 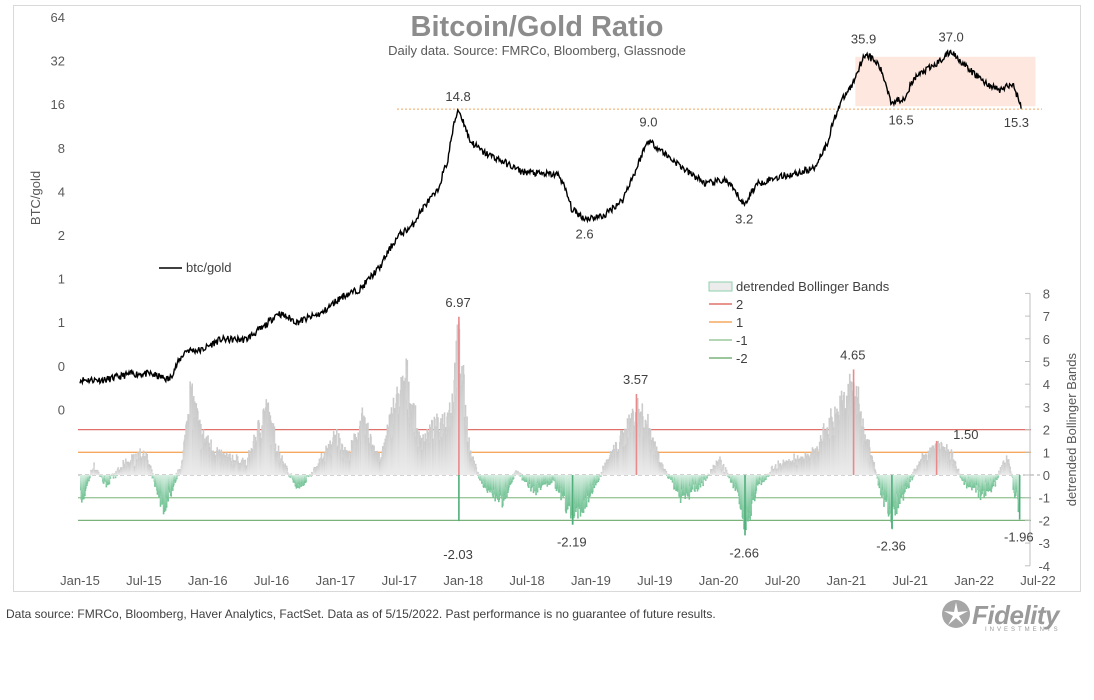 I want to click on band-value-label: -1.96, so click(x=1019, y=536).